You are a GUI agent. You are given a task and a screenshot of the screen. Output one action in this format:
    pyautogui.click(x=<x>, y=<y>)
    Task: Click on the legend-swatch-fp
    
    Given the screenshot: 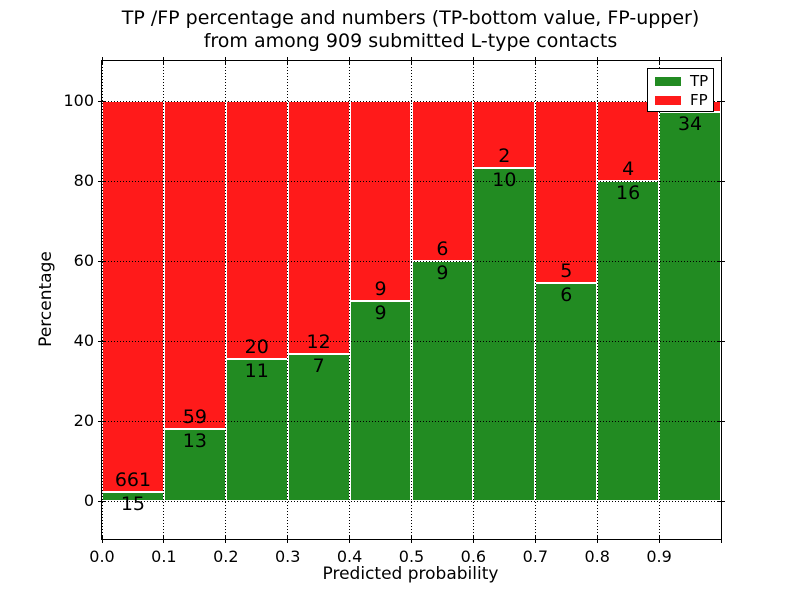 What is the action you would take?
    pyautogui.click(x=668, y=100)
    